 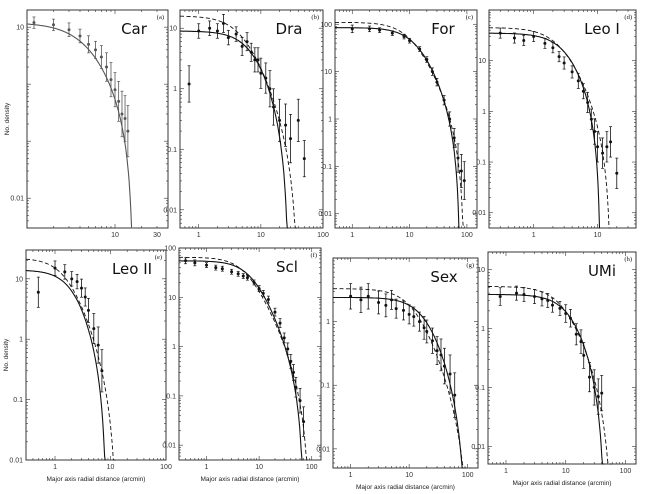 I want to click on panel-frame-leo-ii, so click(x=96, y=355).